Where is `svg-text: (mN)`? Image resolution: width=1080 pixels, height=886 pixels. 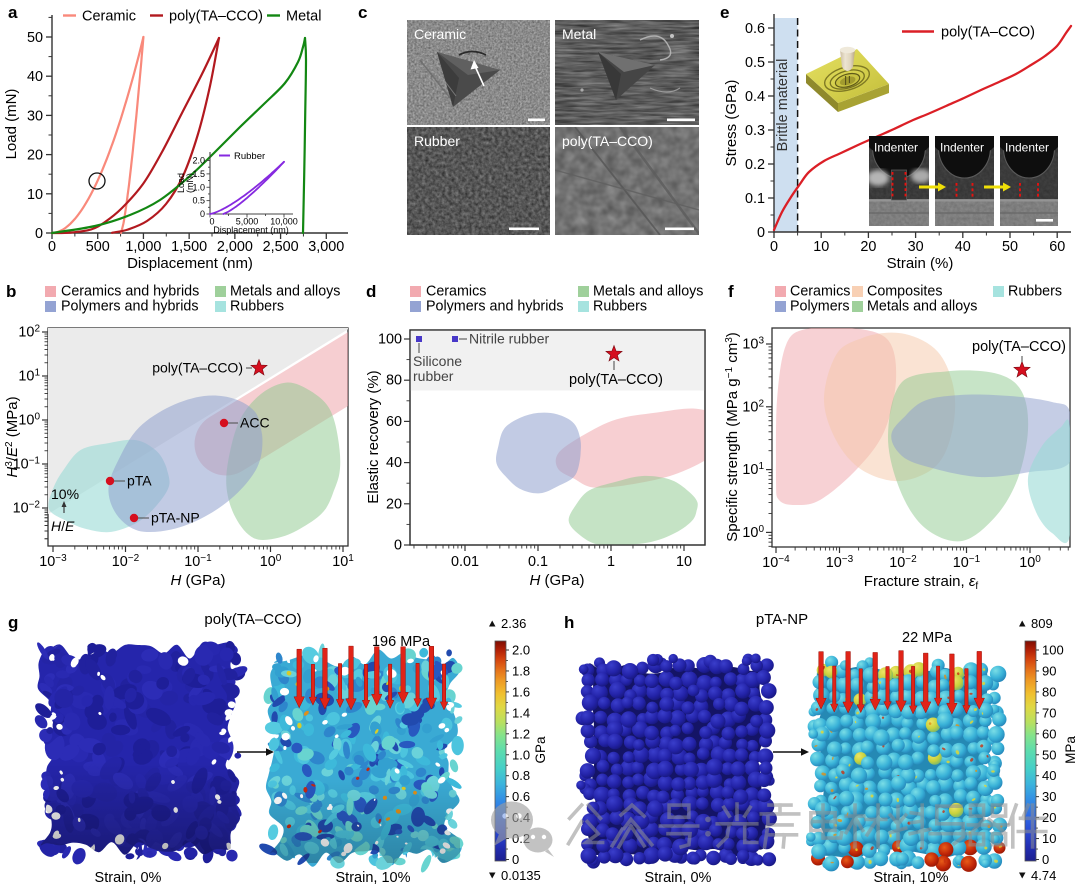
svg-text: (mN) is located at coordinates (190, 183).